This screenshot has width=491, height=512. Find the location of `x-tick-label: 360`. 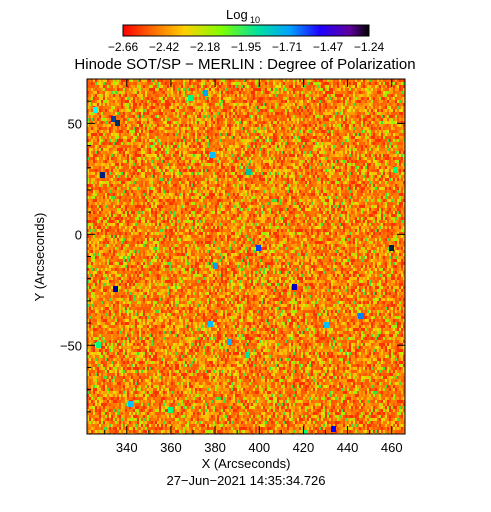

x-tick-label: 360 is located at coordinates (171, 447).